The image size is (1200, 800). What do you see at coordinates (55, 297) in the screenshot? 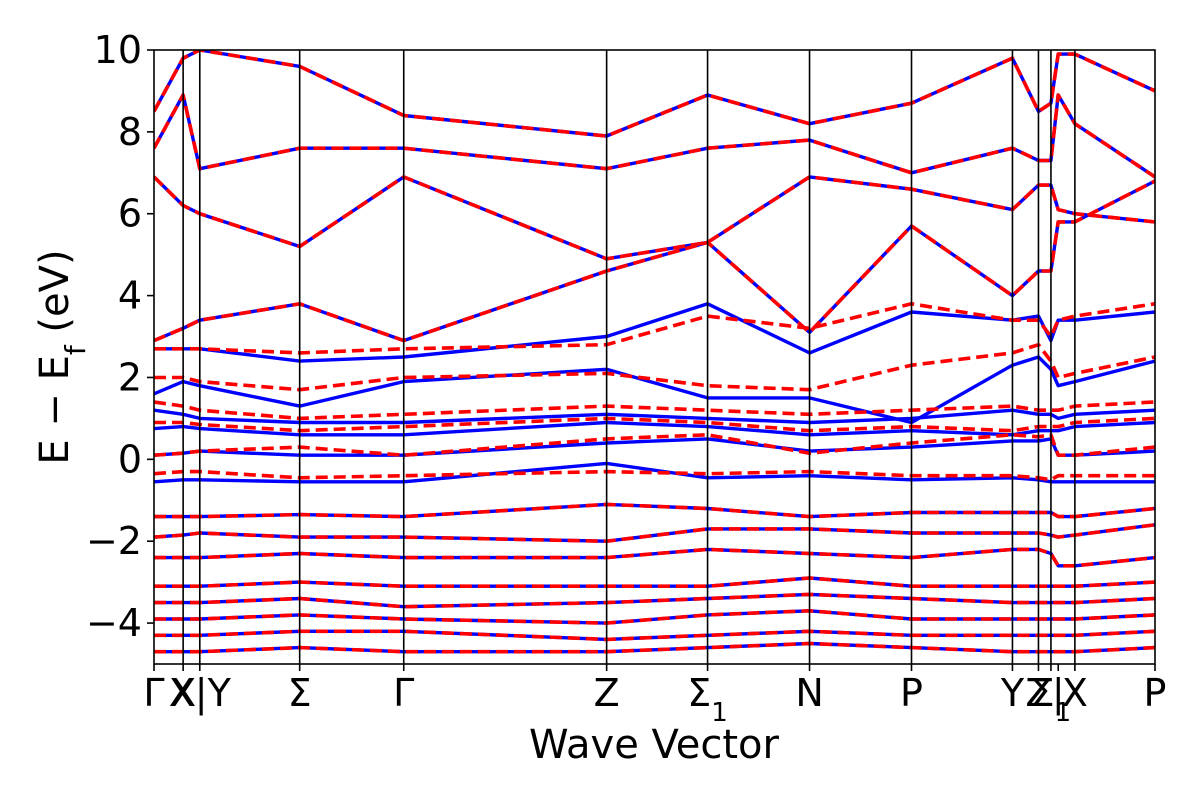
I see `y-axis-title-unit: (eV)` at bounding box center [55, 297].